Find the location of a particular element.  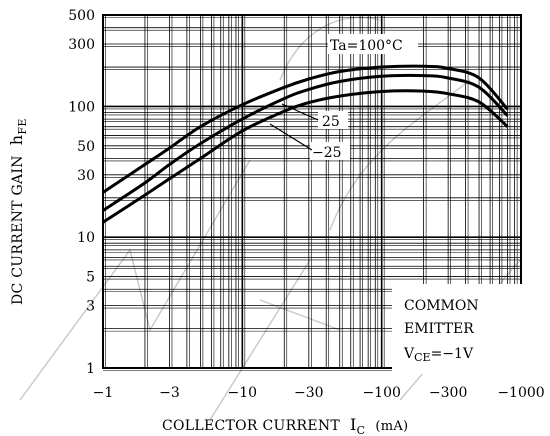

condition-line2: EMITTER is located at coordinates (439, 329).